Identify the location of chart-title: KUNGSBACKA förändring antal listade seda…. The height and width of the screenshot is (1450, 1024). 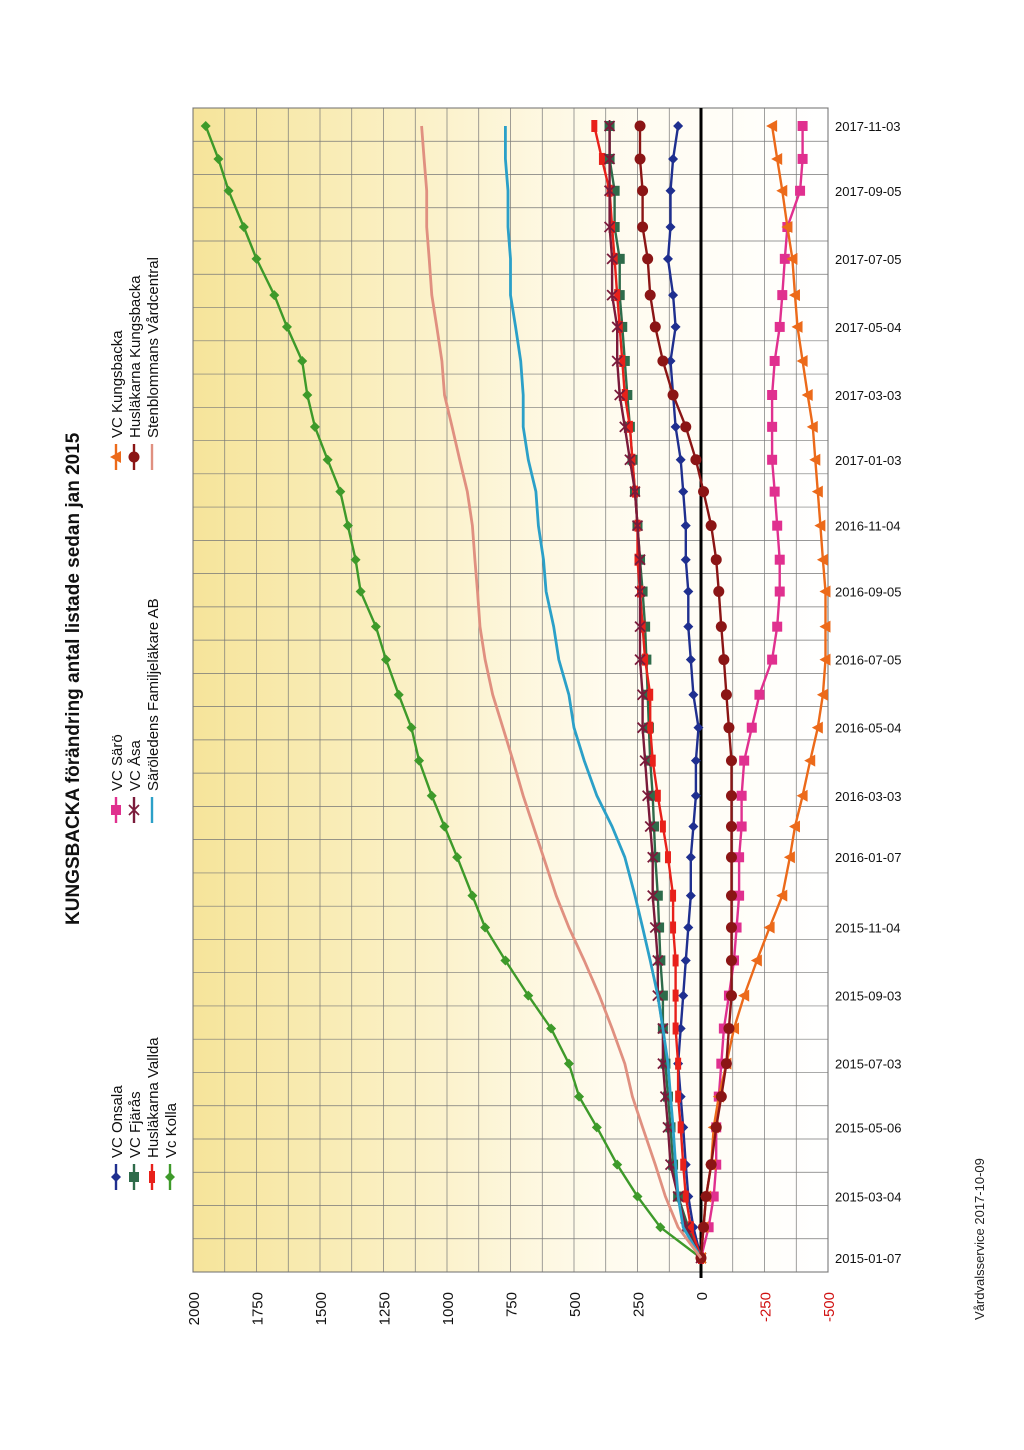
(73, 678).